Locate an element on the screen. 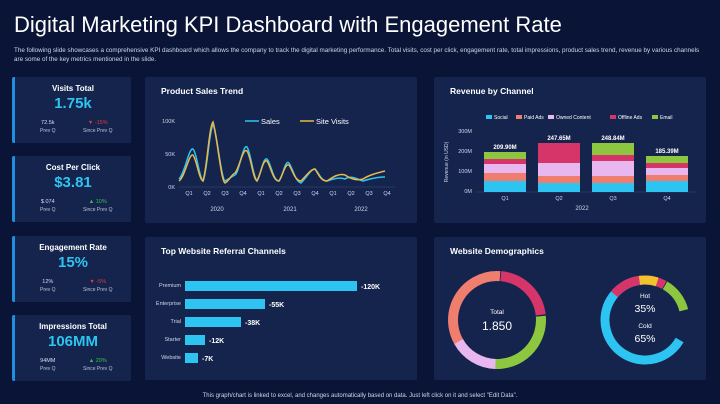 The height and width of the screenshot is (404, 720). kpi-value: 106MM is located at coordinates (73, 341).